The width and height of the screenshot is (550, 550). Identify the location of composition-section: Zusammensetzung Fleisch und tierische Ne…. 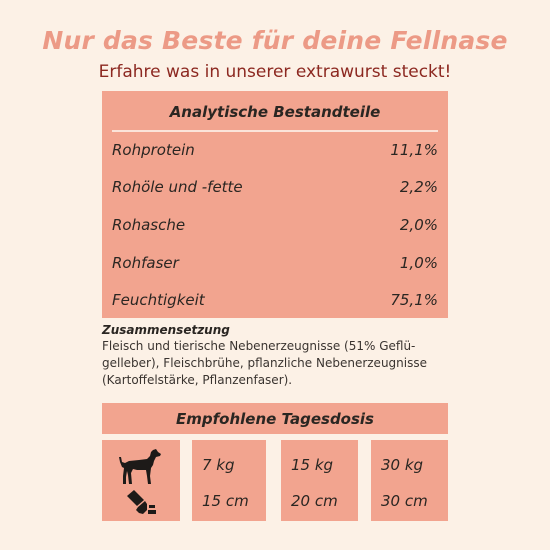
(277, 356).